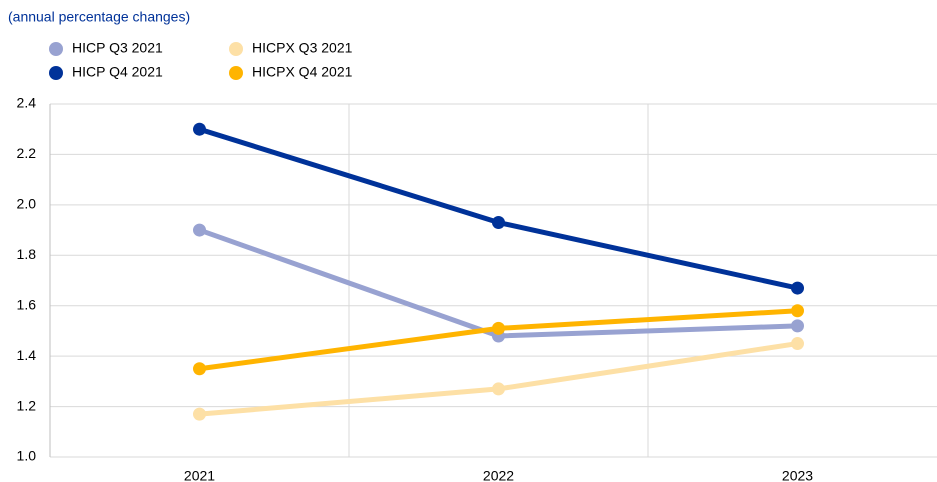  What do you see at coordinates (302, 48) in the screenshot?
I see `legend-label: HICPX Q3 2021` at bounding box center [302, 48].